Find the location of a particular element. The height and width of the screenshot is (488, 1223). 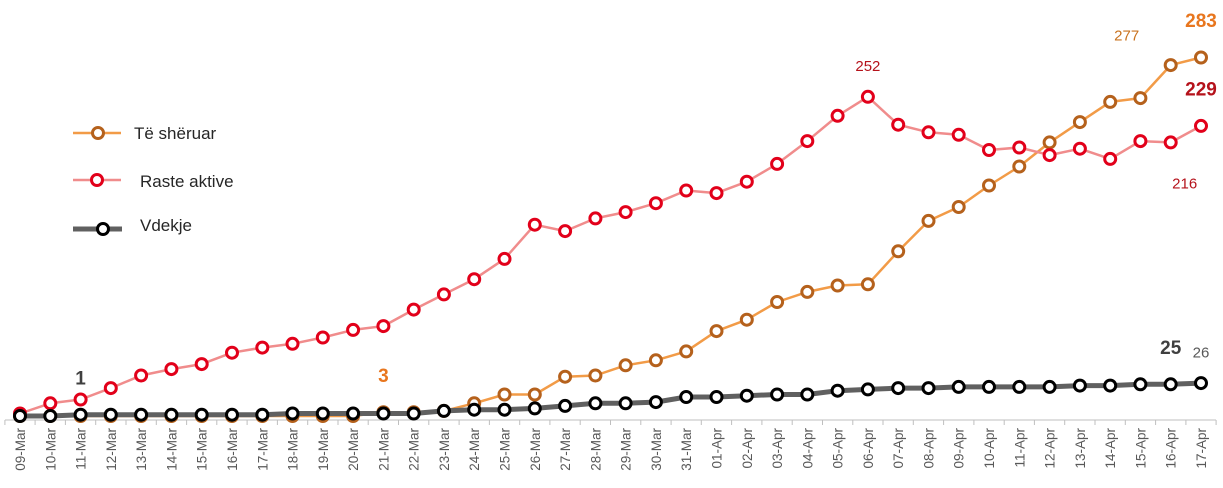

legend-label-recovered: Të shëruar is located at coordinates (175, 133).